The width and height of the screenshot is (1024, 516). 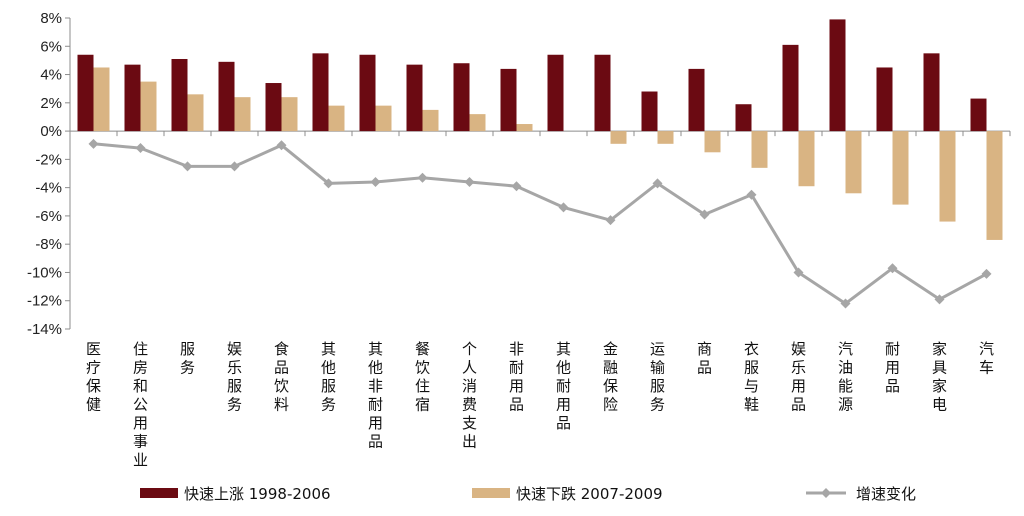 What do you see at coordinates (140, 404) in the screenshot?
I see `category-label: 住房和公用事业` at bounding box center [140, 404].